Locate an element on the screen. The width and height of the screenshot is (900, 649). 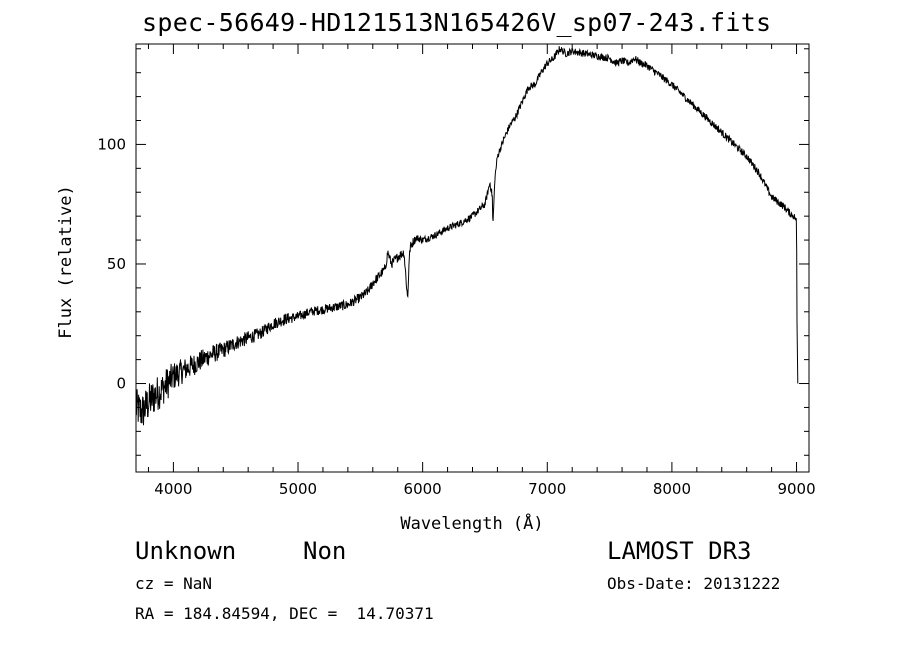
y-tick-label: 0 is located at coordinates (121, 384).